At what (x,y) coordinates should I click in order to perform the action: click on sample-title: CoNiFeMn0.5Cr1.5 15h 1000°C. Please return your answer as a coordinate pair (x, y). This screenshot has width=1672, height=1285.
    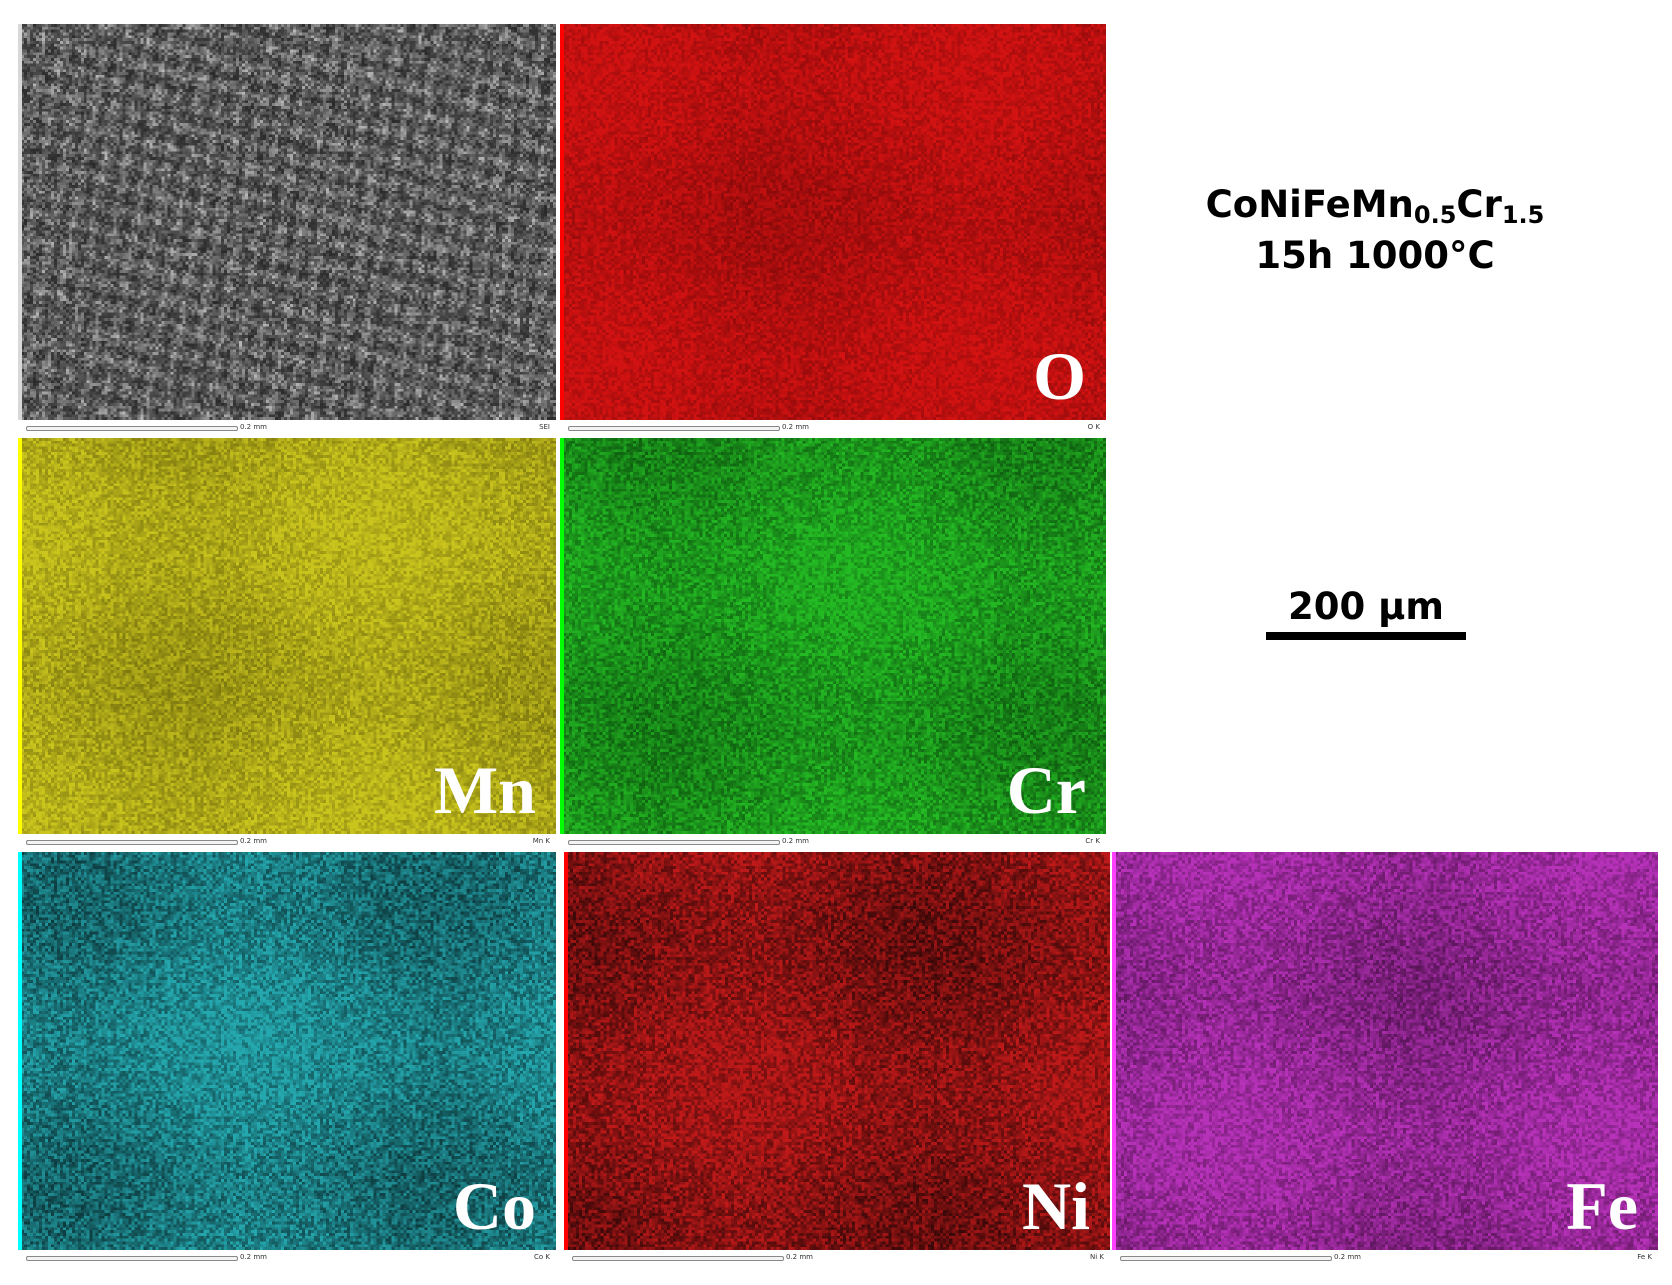
    Looking at the image, I should click on (1375, 230).